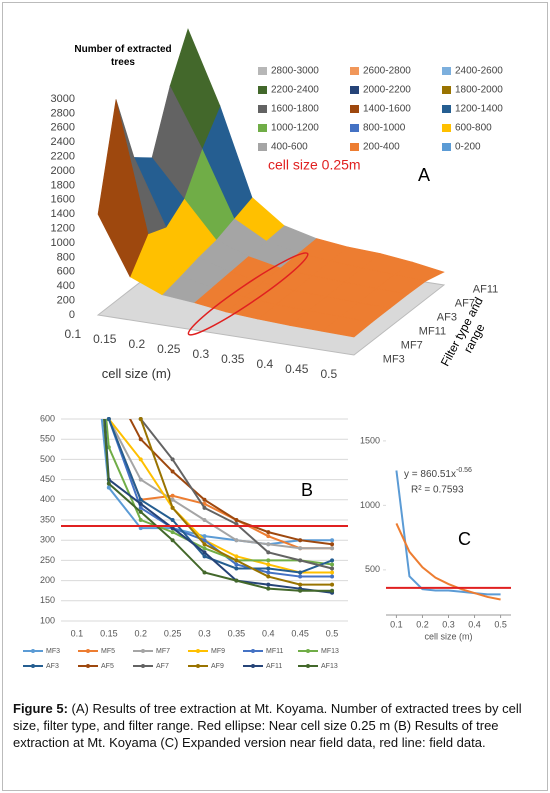  Describe the element at coordinates (274, 666) in the screenshot. I see `legend-label: AF11` at that location.